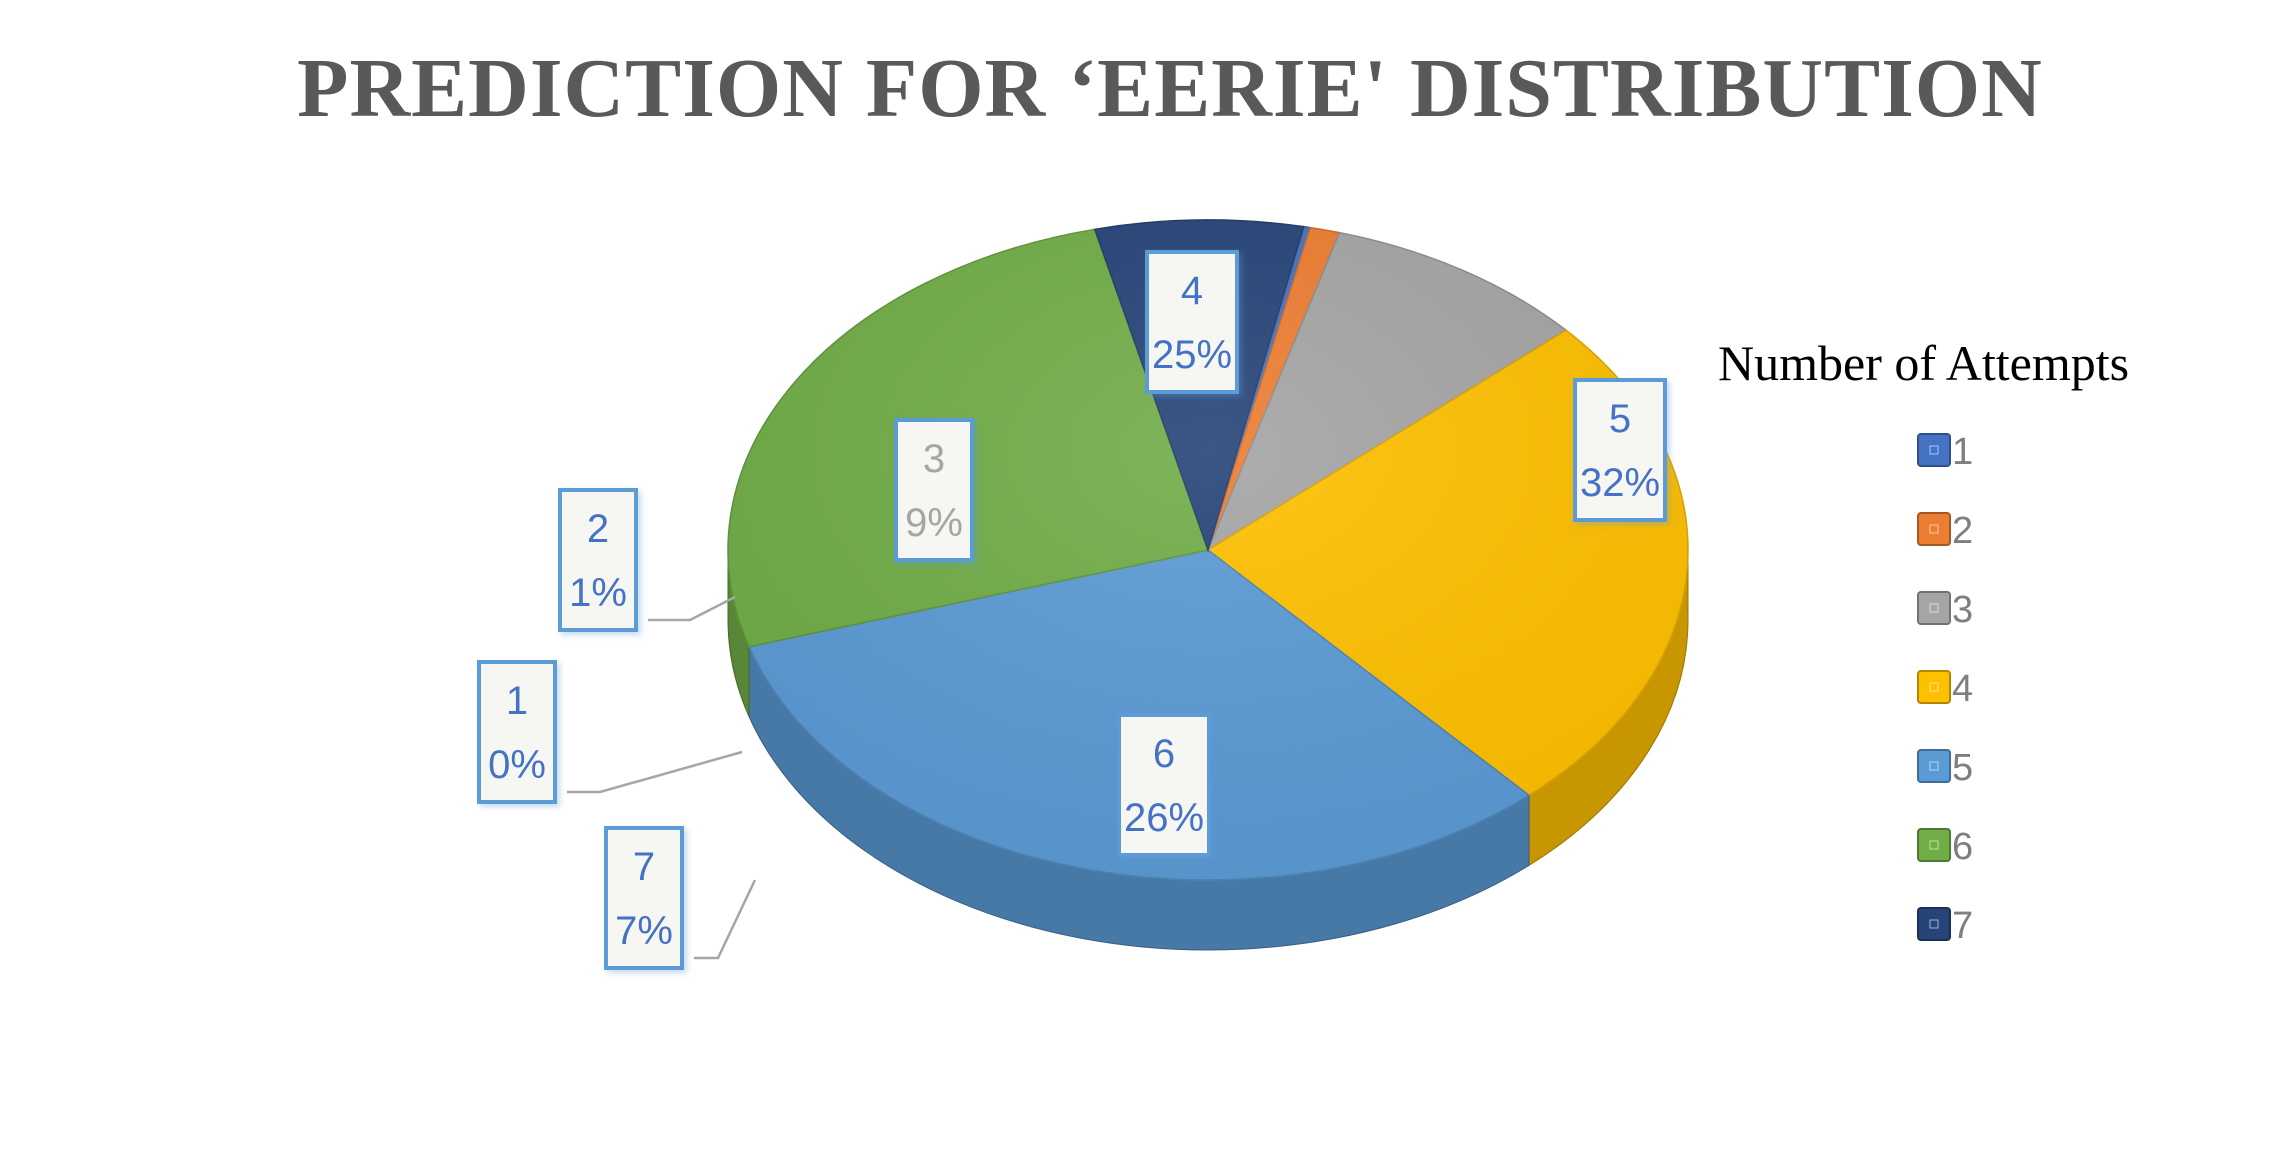  I want to click on legend-label: 5, so click(1962, 768).